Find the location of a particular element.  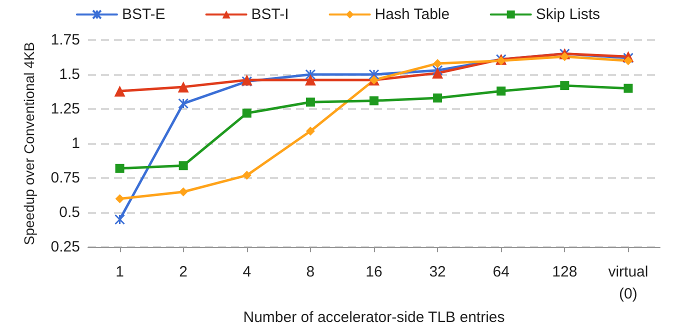

y-tick-label: 0.5 is located at coordinates (69, 213).